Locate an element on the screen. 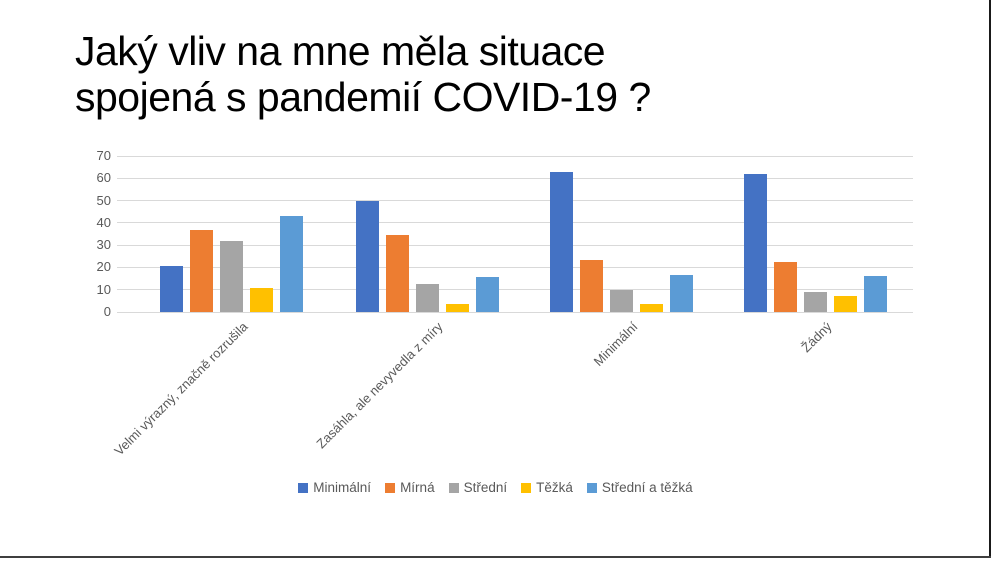 The height and width of the screenshot is (562, 1000). y-tick-label: 60 is located at coordinates (103, 178).